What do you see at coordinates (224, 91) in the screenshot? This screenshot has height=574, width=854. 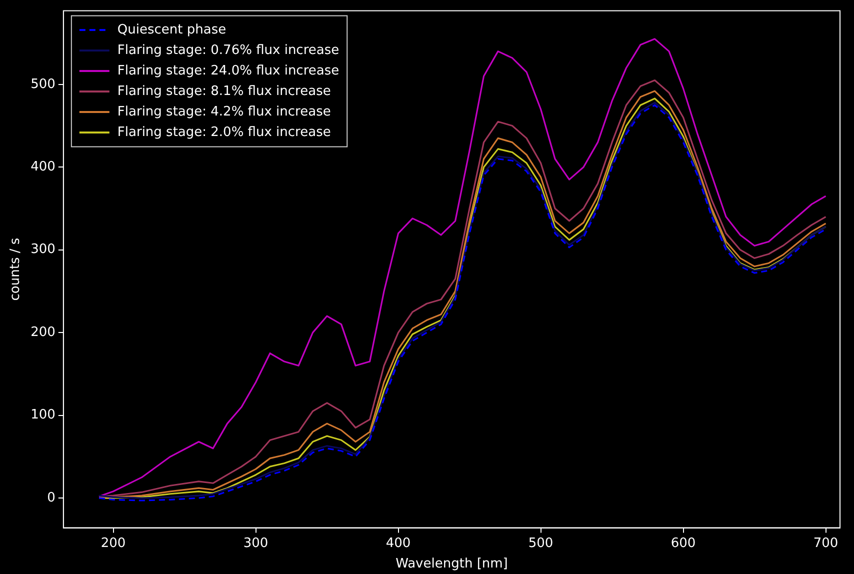 I see `legend-label: Flaring stage: 8.1% flux increase` at bounding box center [224, 91].